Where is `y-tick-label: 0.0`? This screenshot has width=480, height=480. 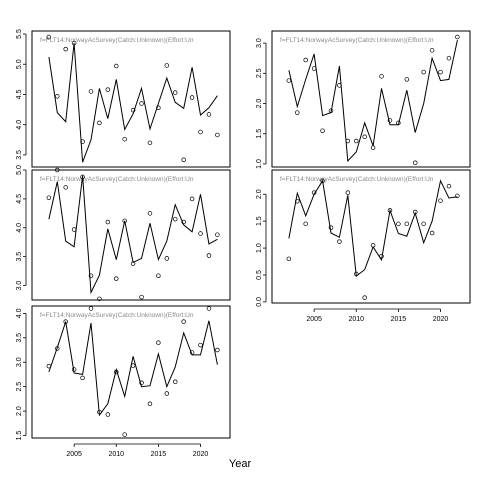
y-tick-label: 0.0 is located at coordinates (259, 302).